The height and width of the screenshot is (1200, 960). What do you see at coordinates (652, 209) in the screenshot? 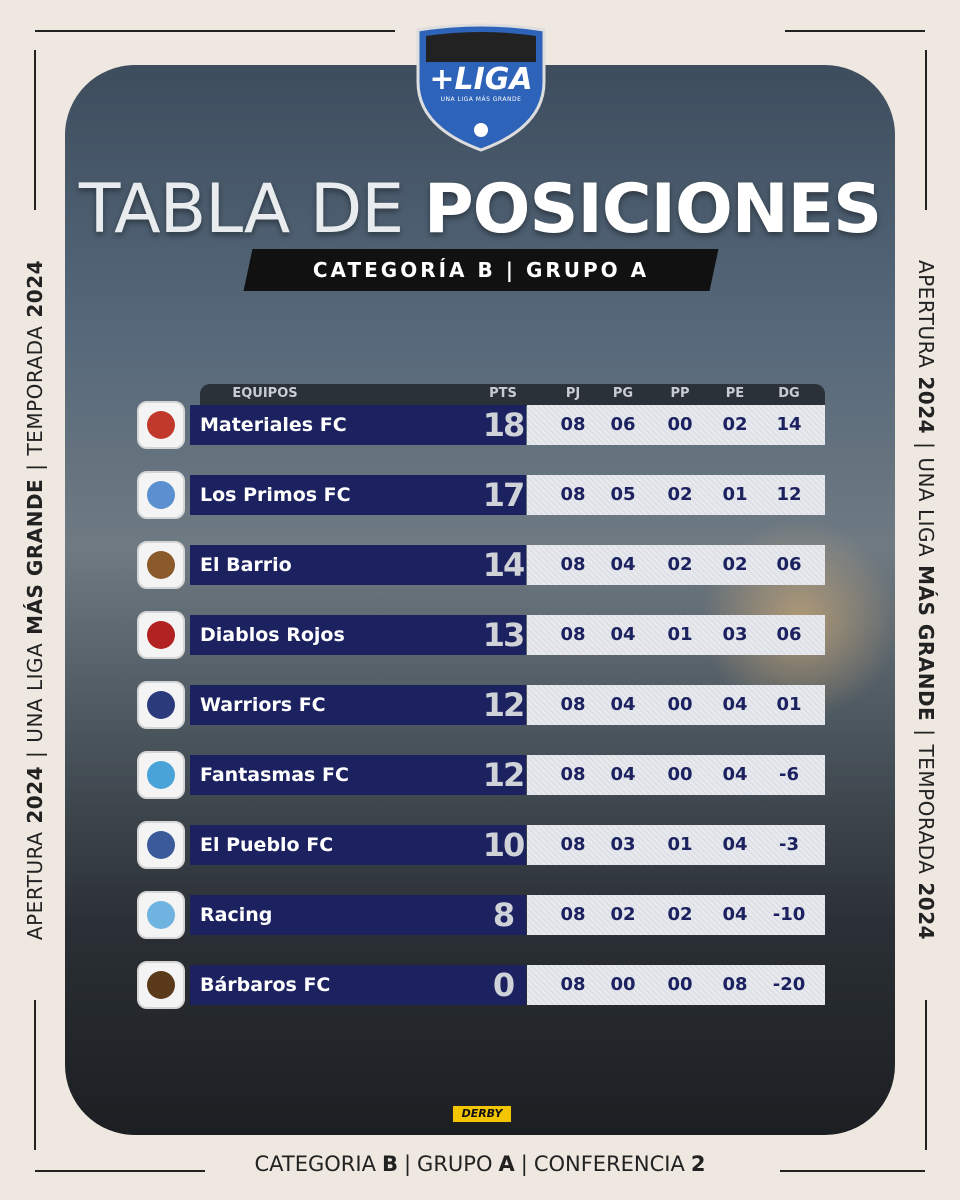
I see `title-bold: POSICIONES` at bounding box center [652, 209].